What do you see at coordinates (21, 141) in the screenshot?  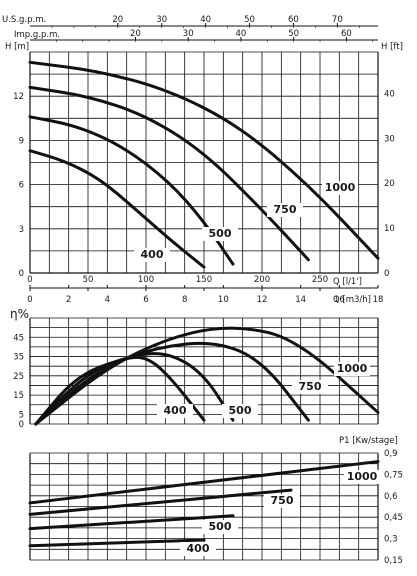 I see `head-m-tick-label: 9` at bounding box center [21, 141].